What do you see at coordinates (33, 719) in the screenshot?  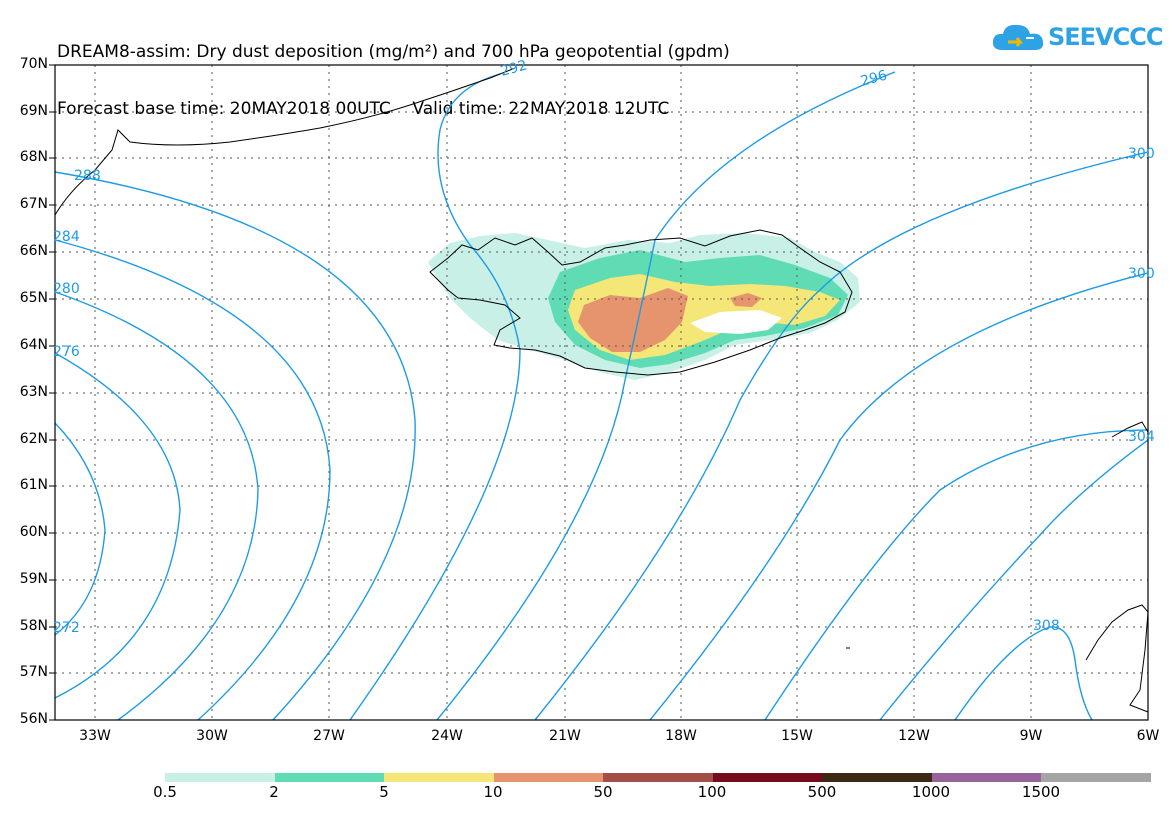 I see `lat-label: 56N` at bounding box center [33, 719].